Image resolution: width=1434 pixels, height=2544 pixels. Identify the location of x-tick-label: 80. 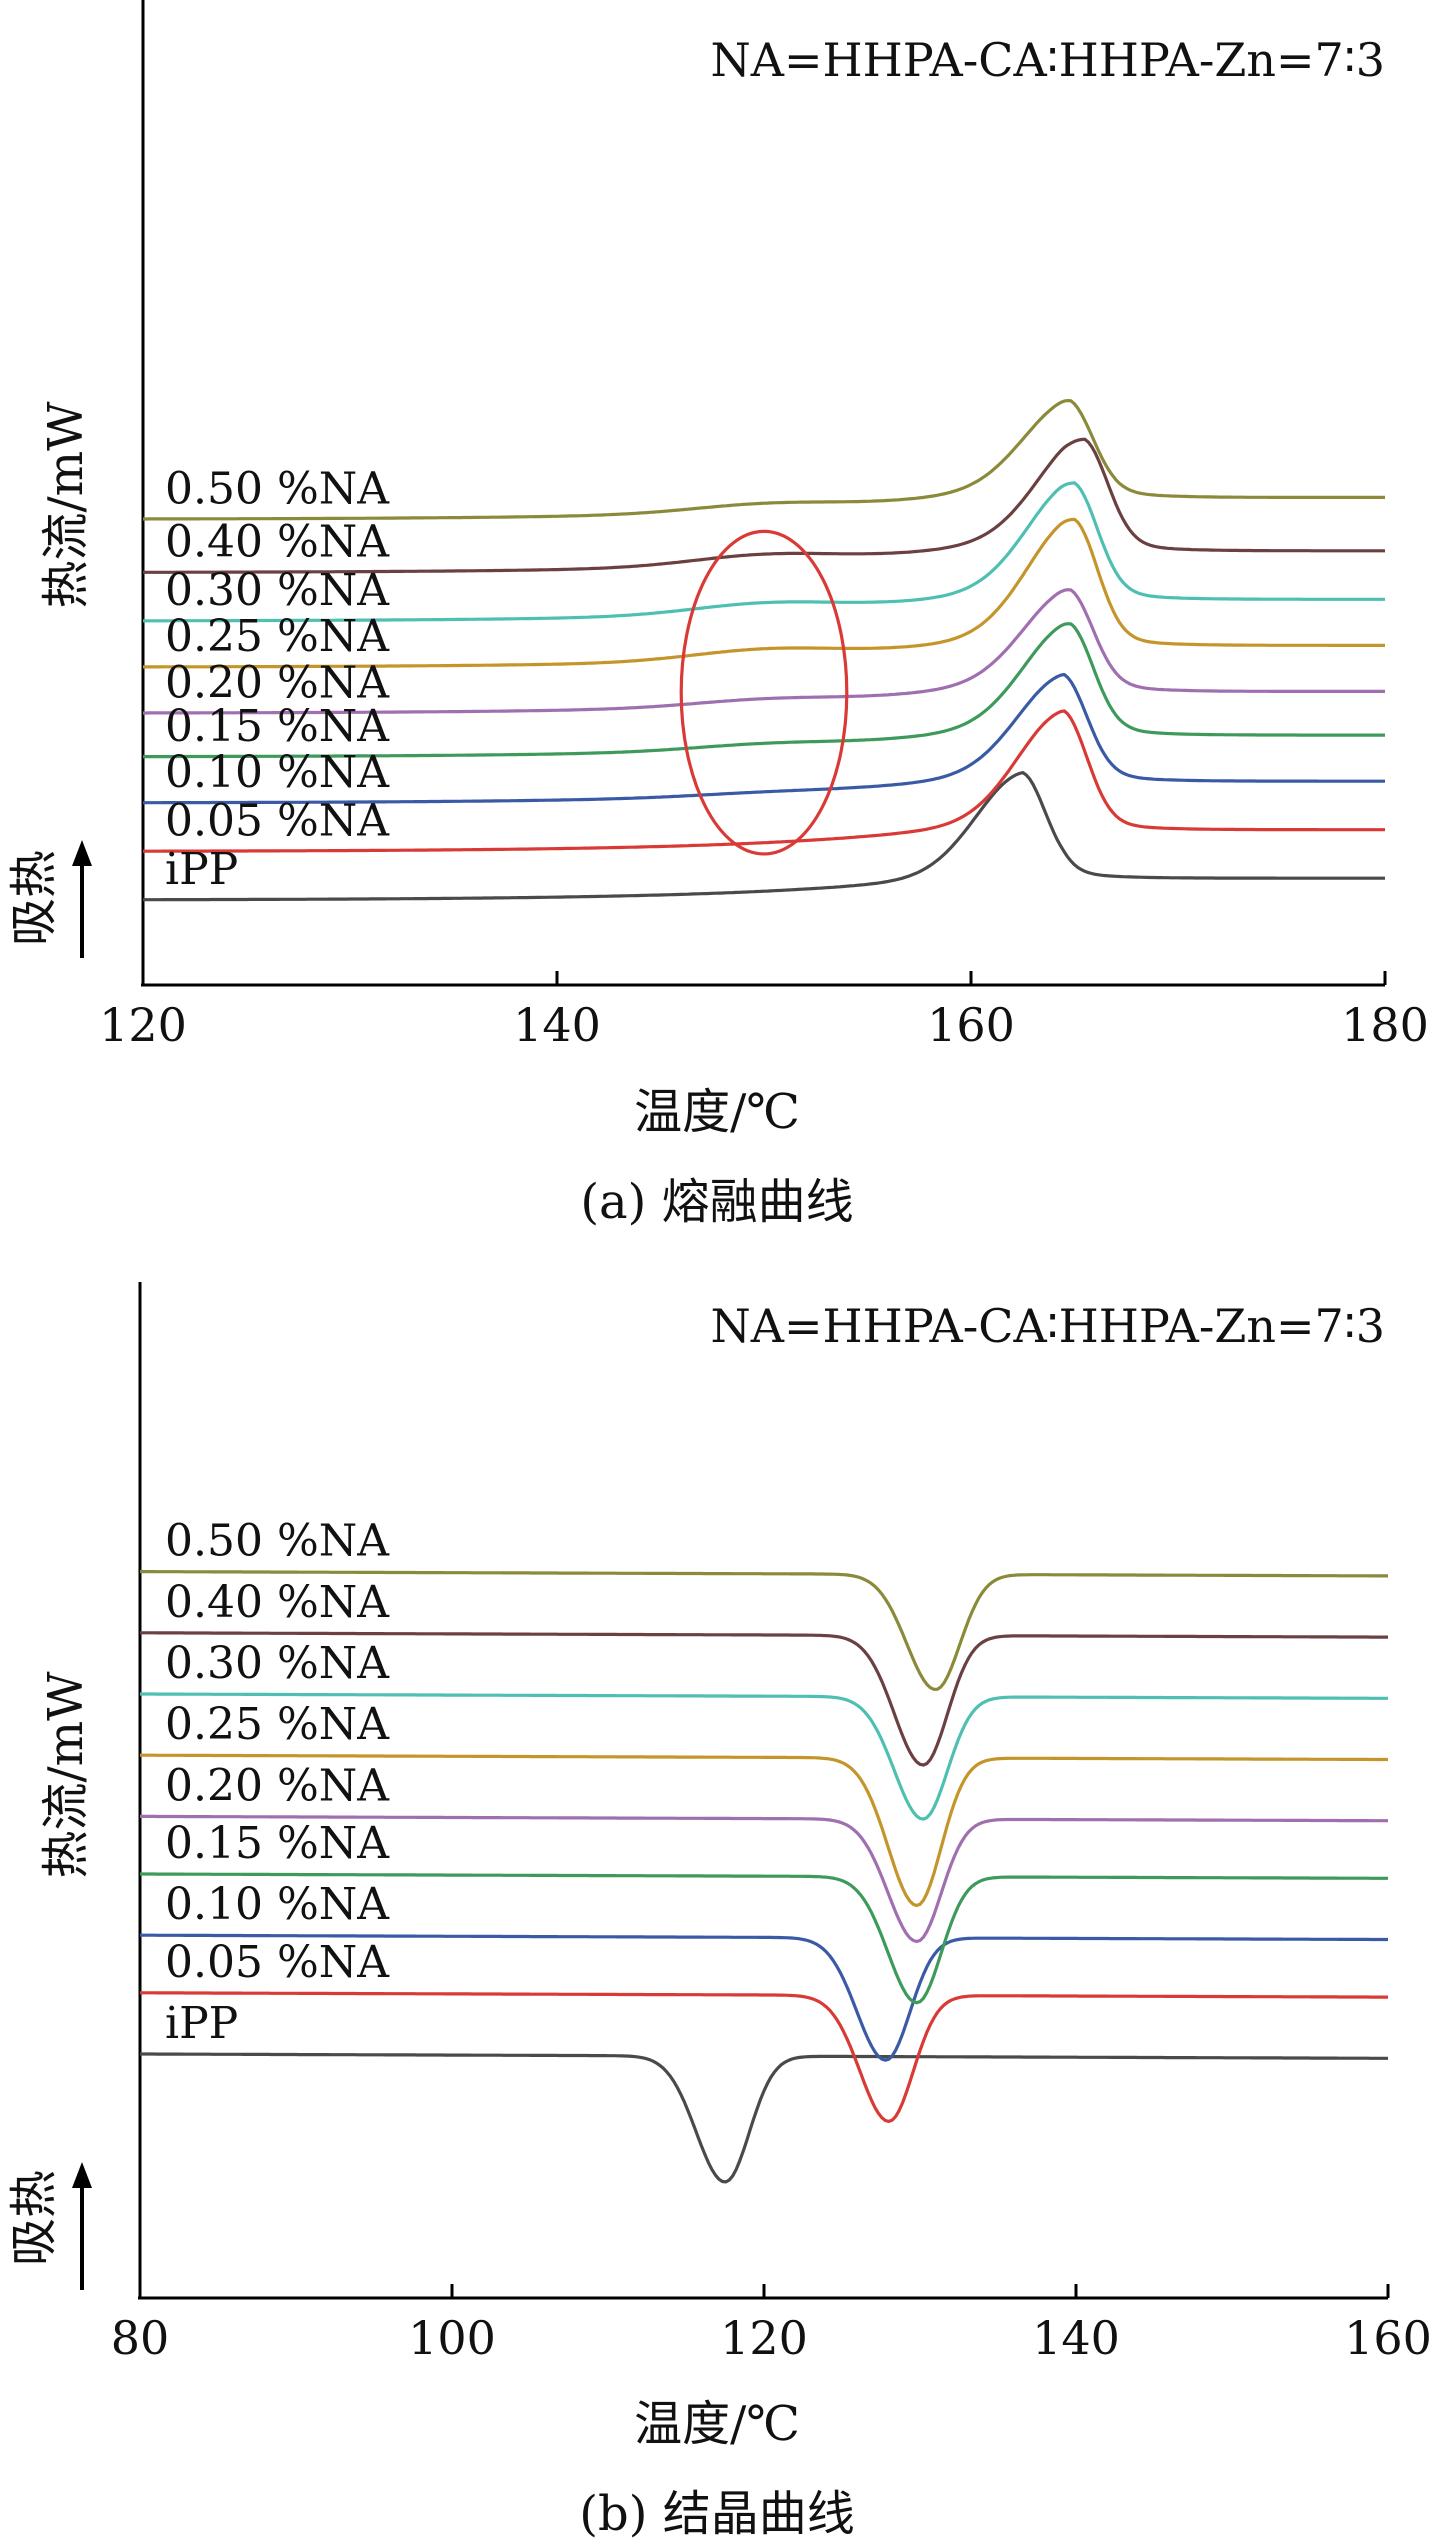
(140, 2338).